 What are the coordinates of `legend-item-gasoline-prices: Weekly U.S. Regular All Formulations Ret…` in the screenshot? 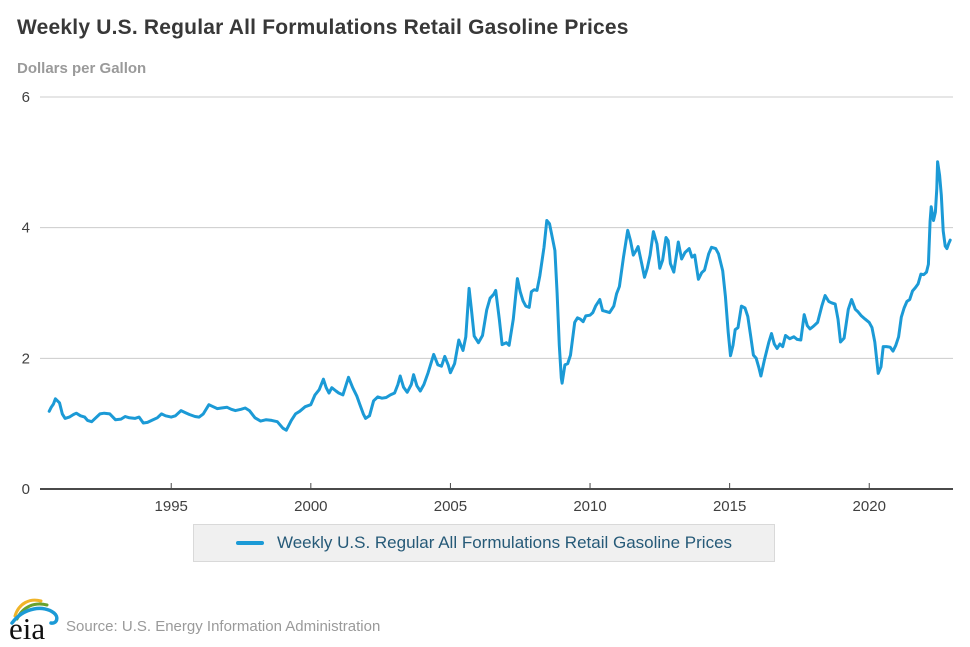 It's located at (484, 543).